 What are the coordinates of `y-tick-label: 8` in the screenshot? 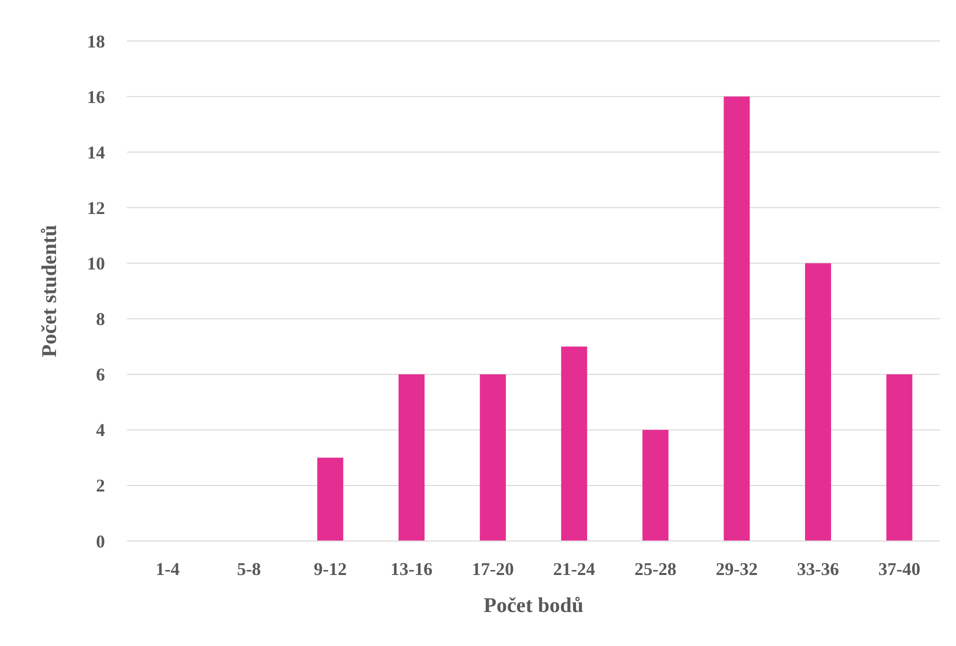 It's located at (100, 319).